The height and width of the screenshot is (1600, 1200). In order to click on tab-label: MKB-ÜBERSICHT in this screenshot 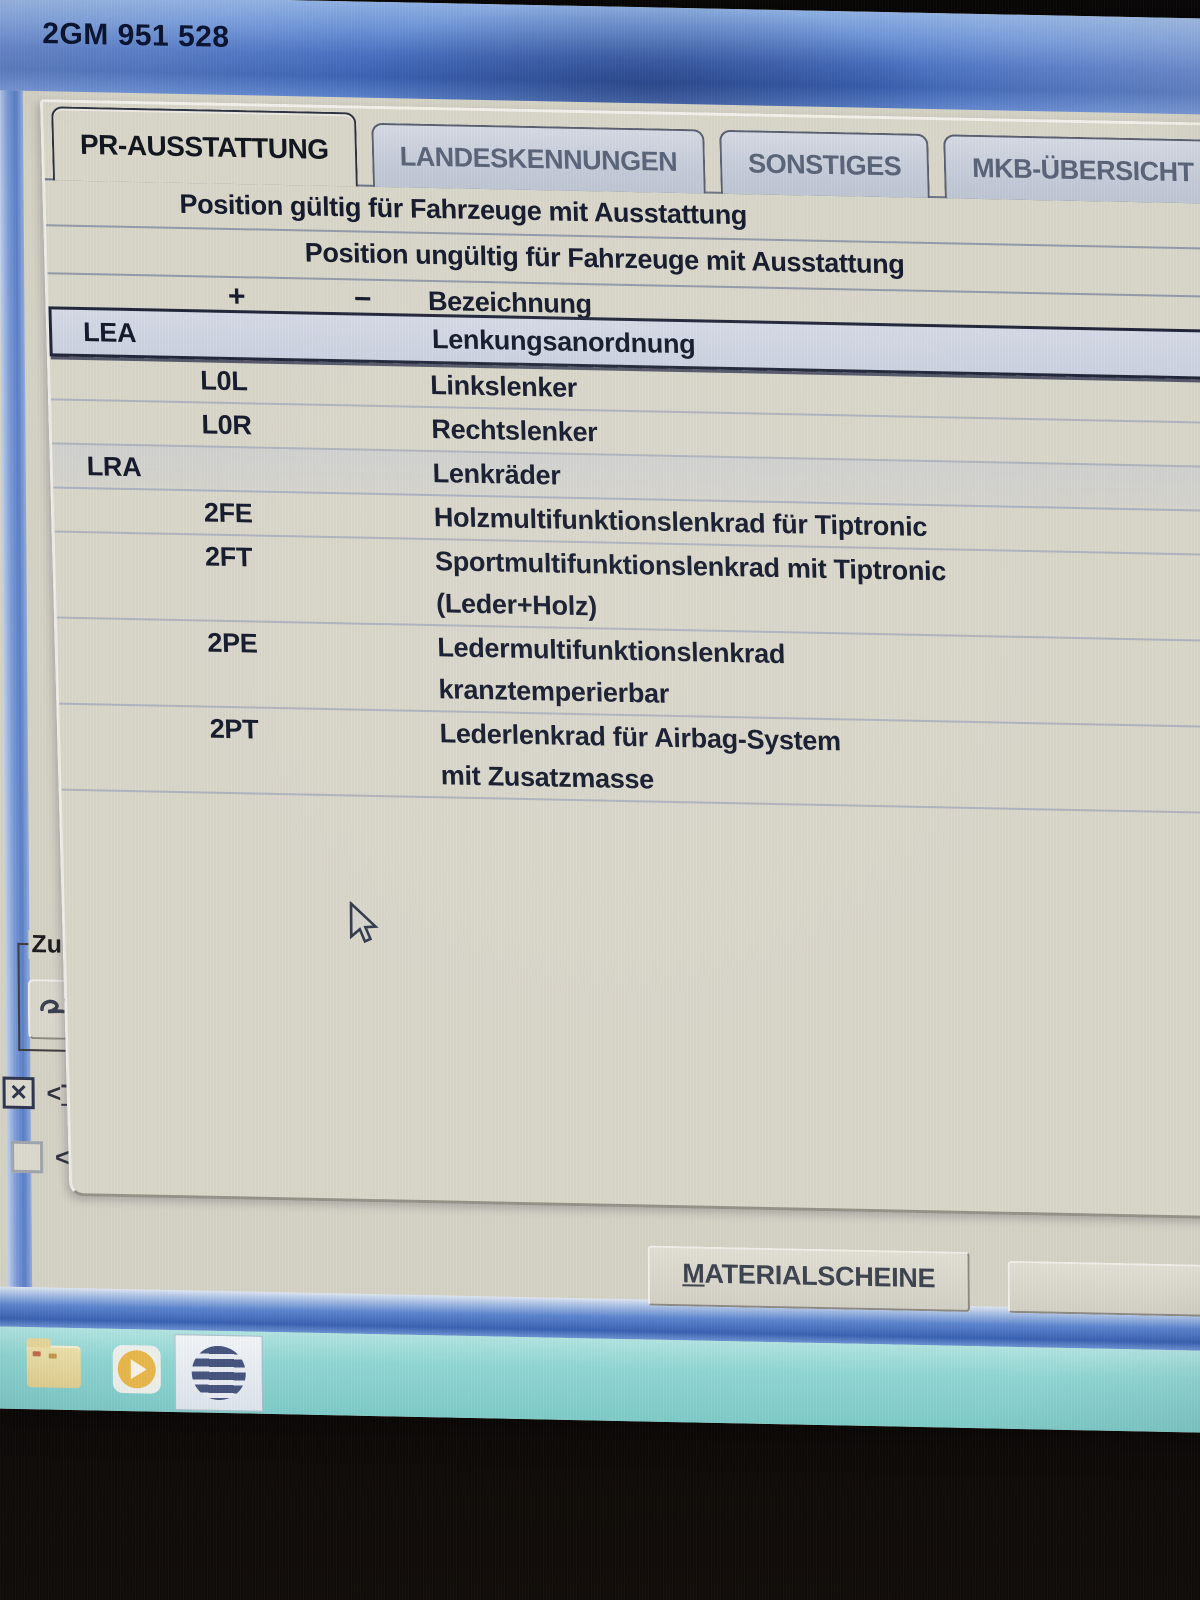, I will do `click(1082, 169)`.